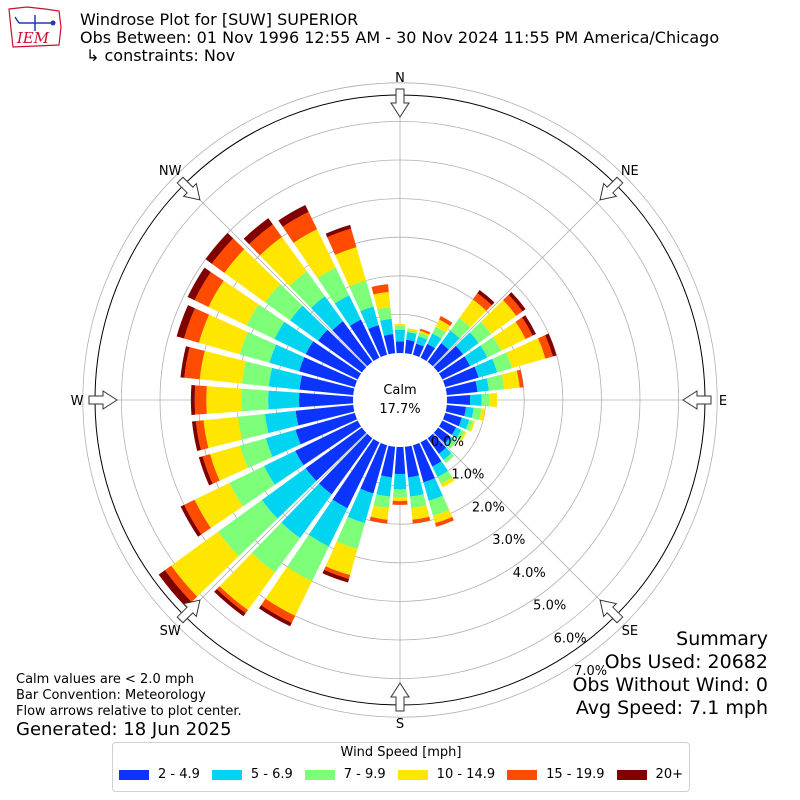  Describe the element at coordinates (364, 774) in the screenshot. I see `legend-label: 7 - 9.9` at that location.